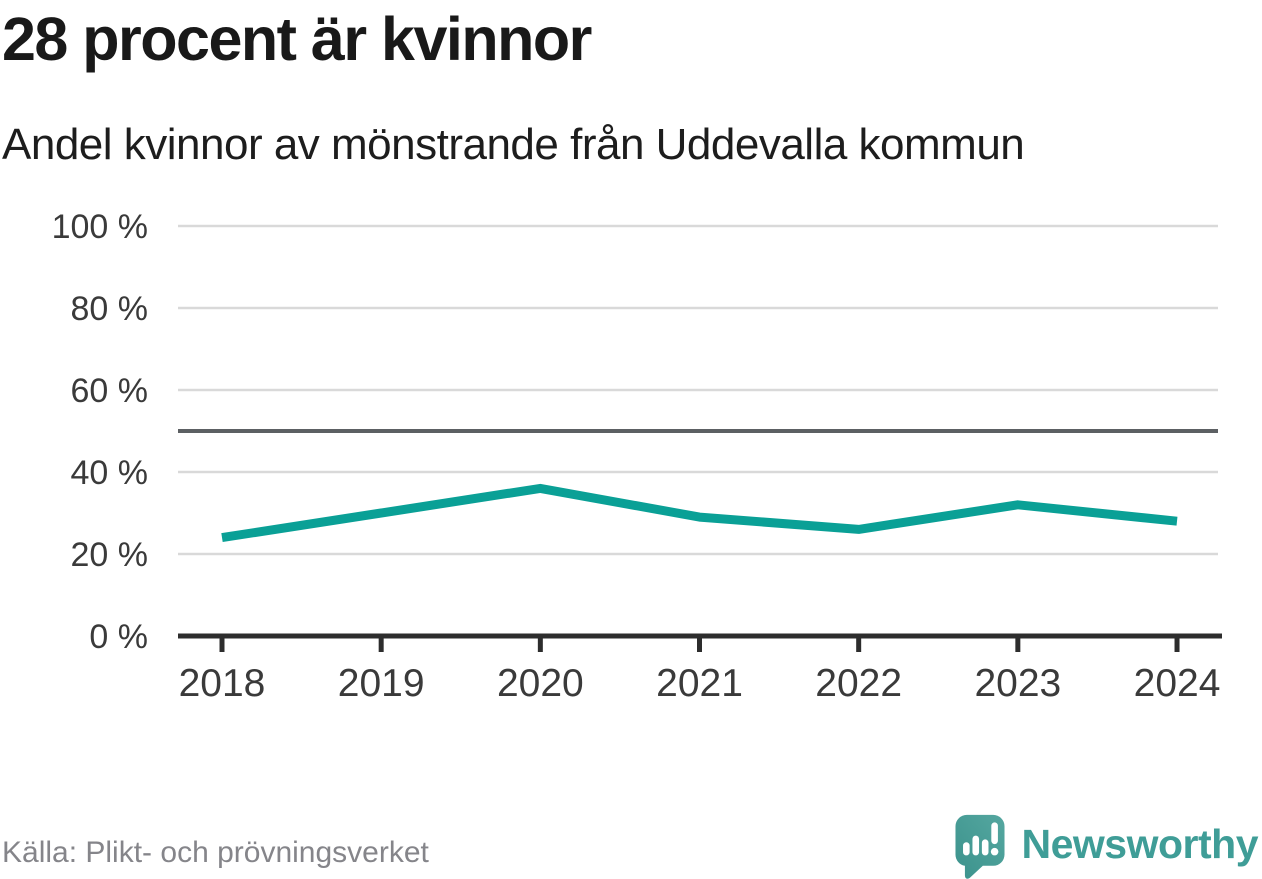  What do you see at coordinates (699, 513) in the screenshot?
I see `data-line-share-of-women` at bounding box center [699, 513].